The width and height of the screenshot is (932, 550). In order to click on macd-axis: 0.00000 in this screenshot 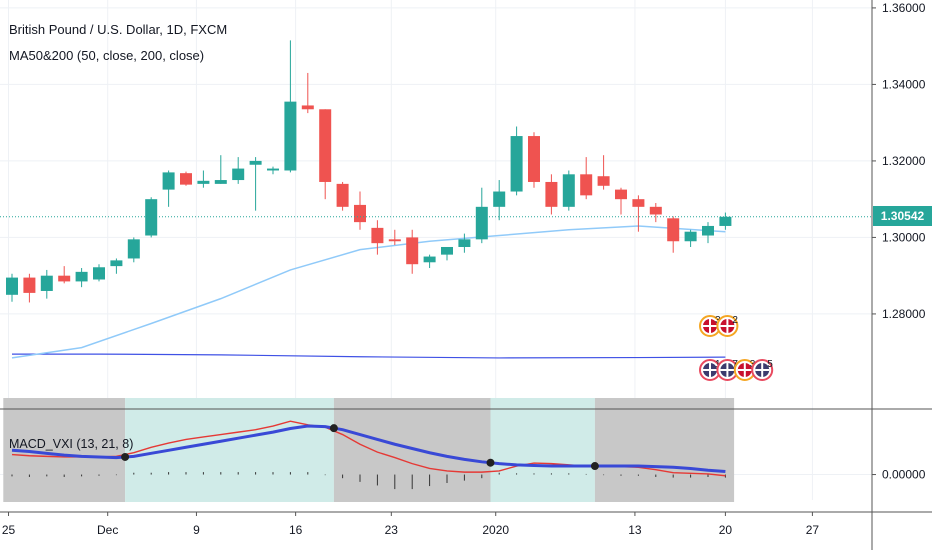, I will do `click(899, 475)`.